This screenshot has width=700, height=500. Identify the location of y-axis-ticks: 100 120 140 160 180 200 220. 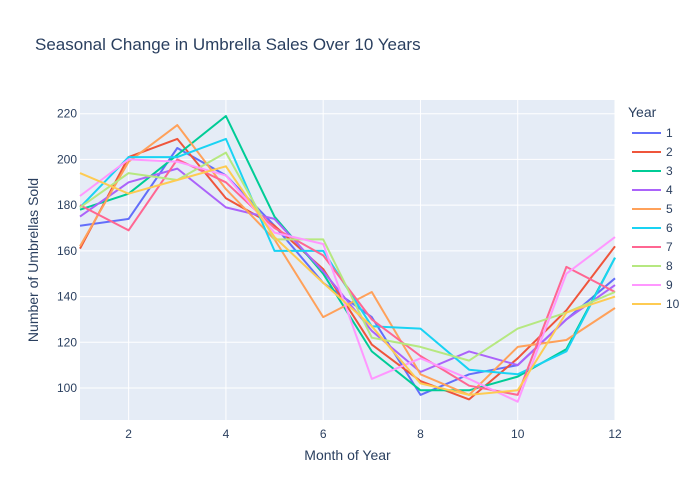
(67, 251).